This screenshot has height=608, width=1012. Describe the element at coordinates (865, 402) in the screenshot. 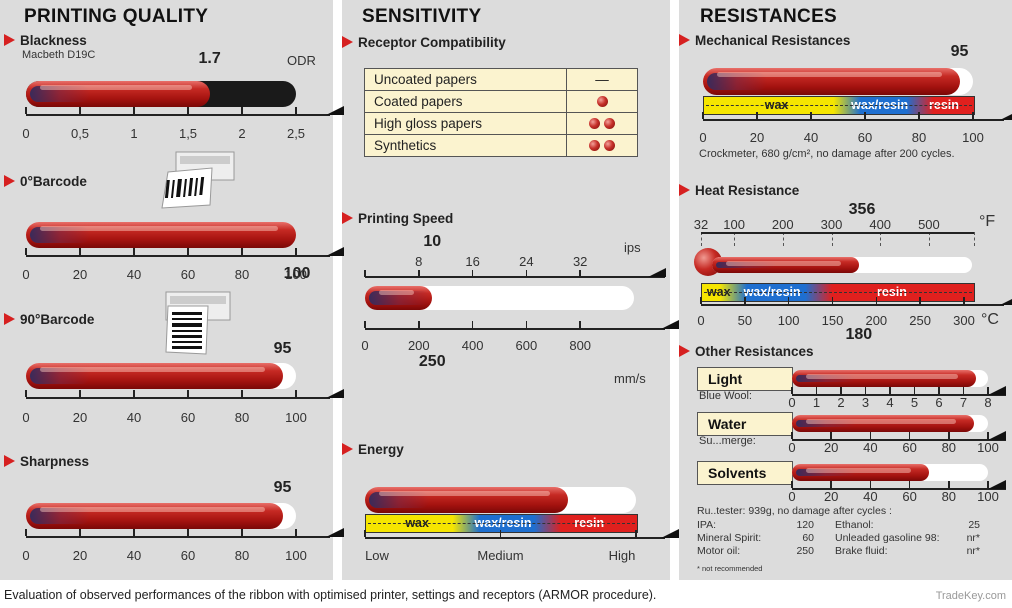

I see `tick-label: 3` at that location.